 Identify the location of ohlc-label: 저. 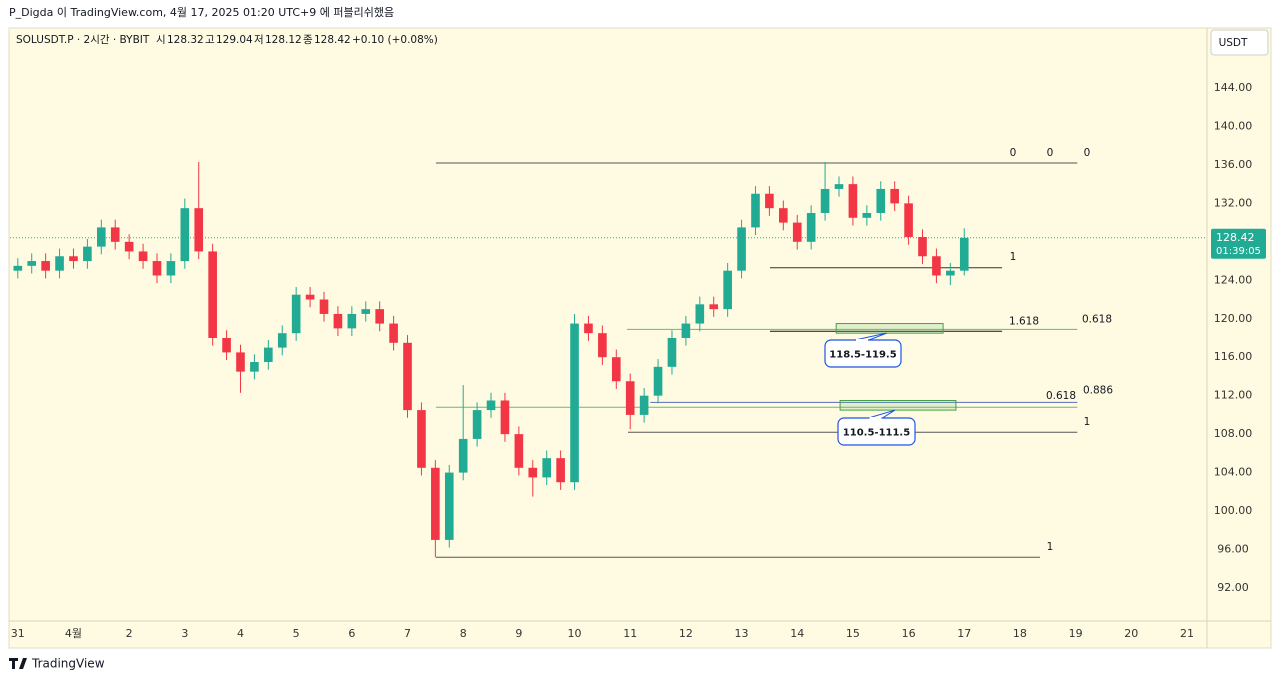
(259, 40).